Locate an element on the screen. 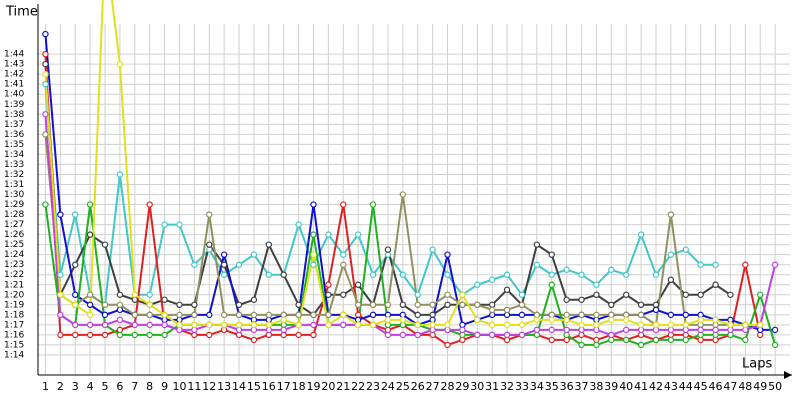 The height and width of the screenshot is (400, 800). x-tick-label: 3 is located at coordinates (75, 386).